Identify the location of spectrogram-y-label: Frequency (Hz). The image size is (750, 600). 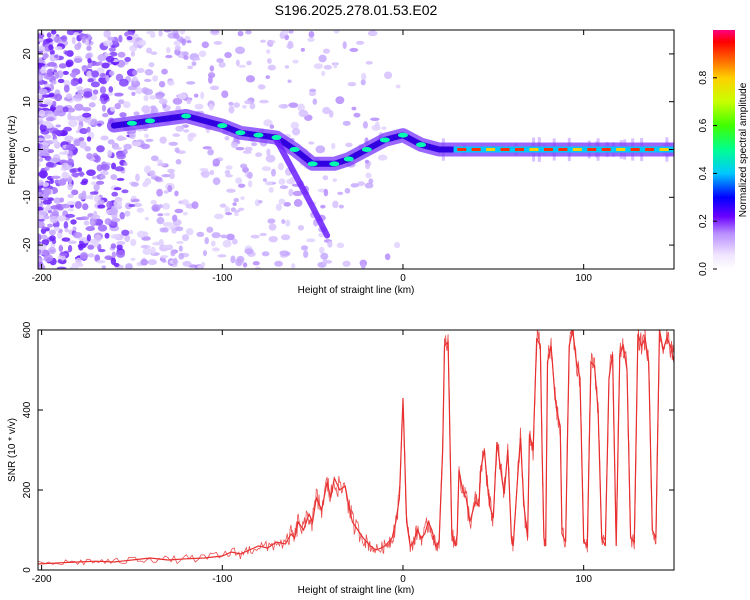
(12, 150).